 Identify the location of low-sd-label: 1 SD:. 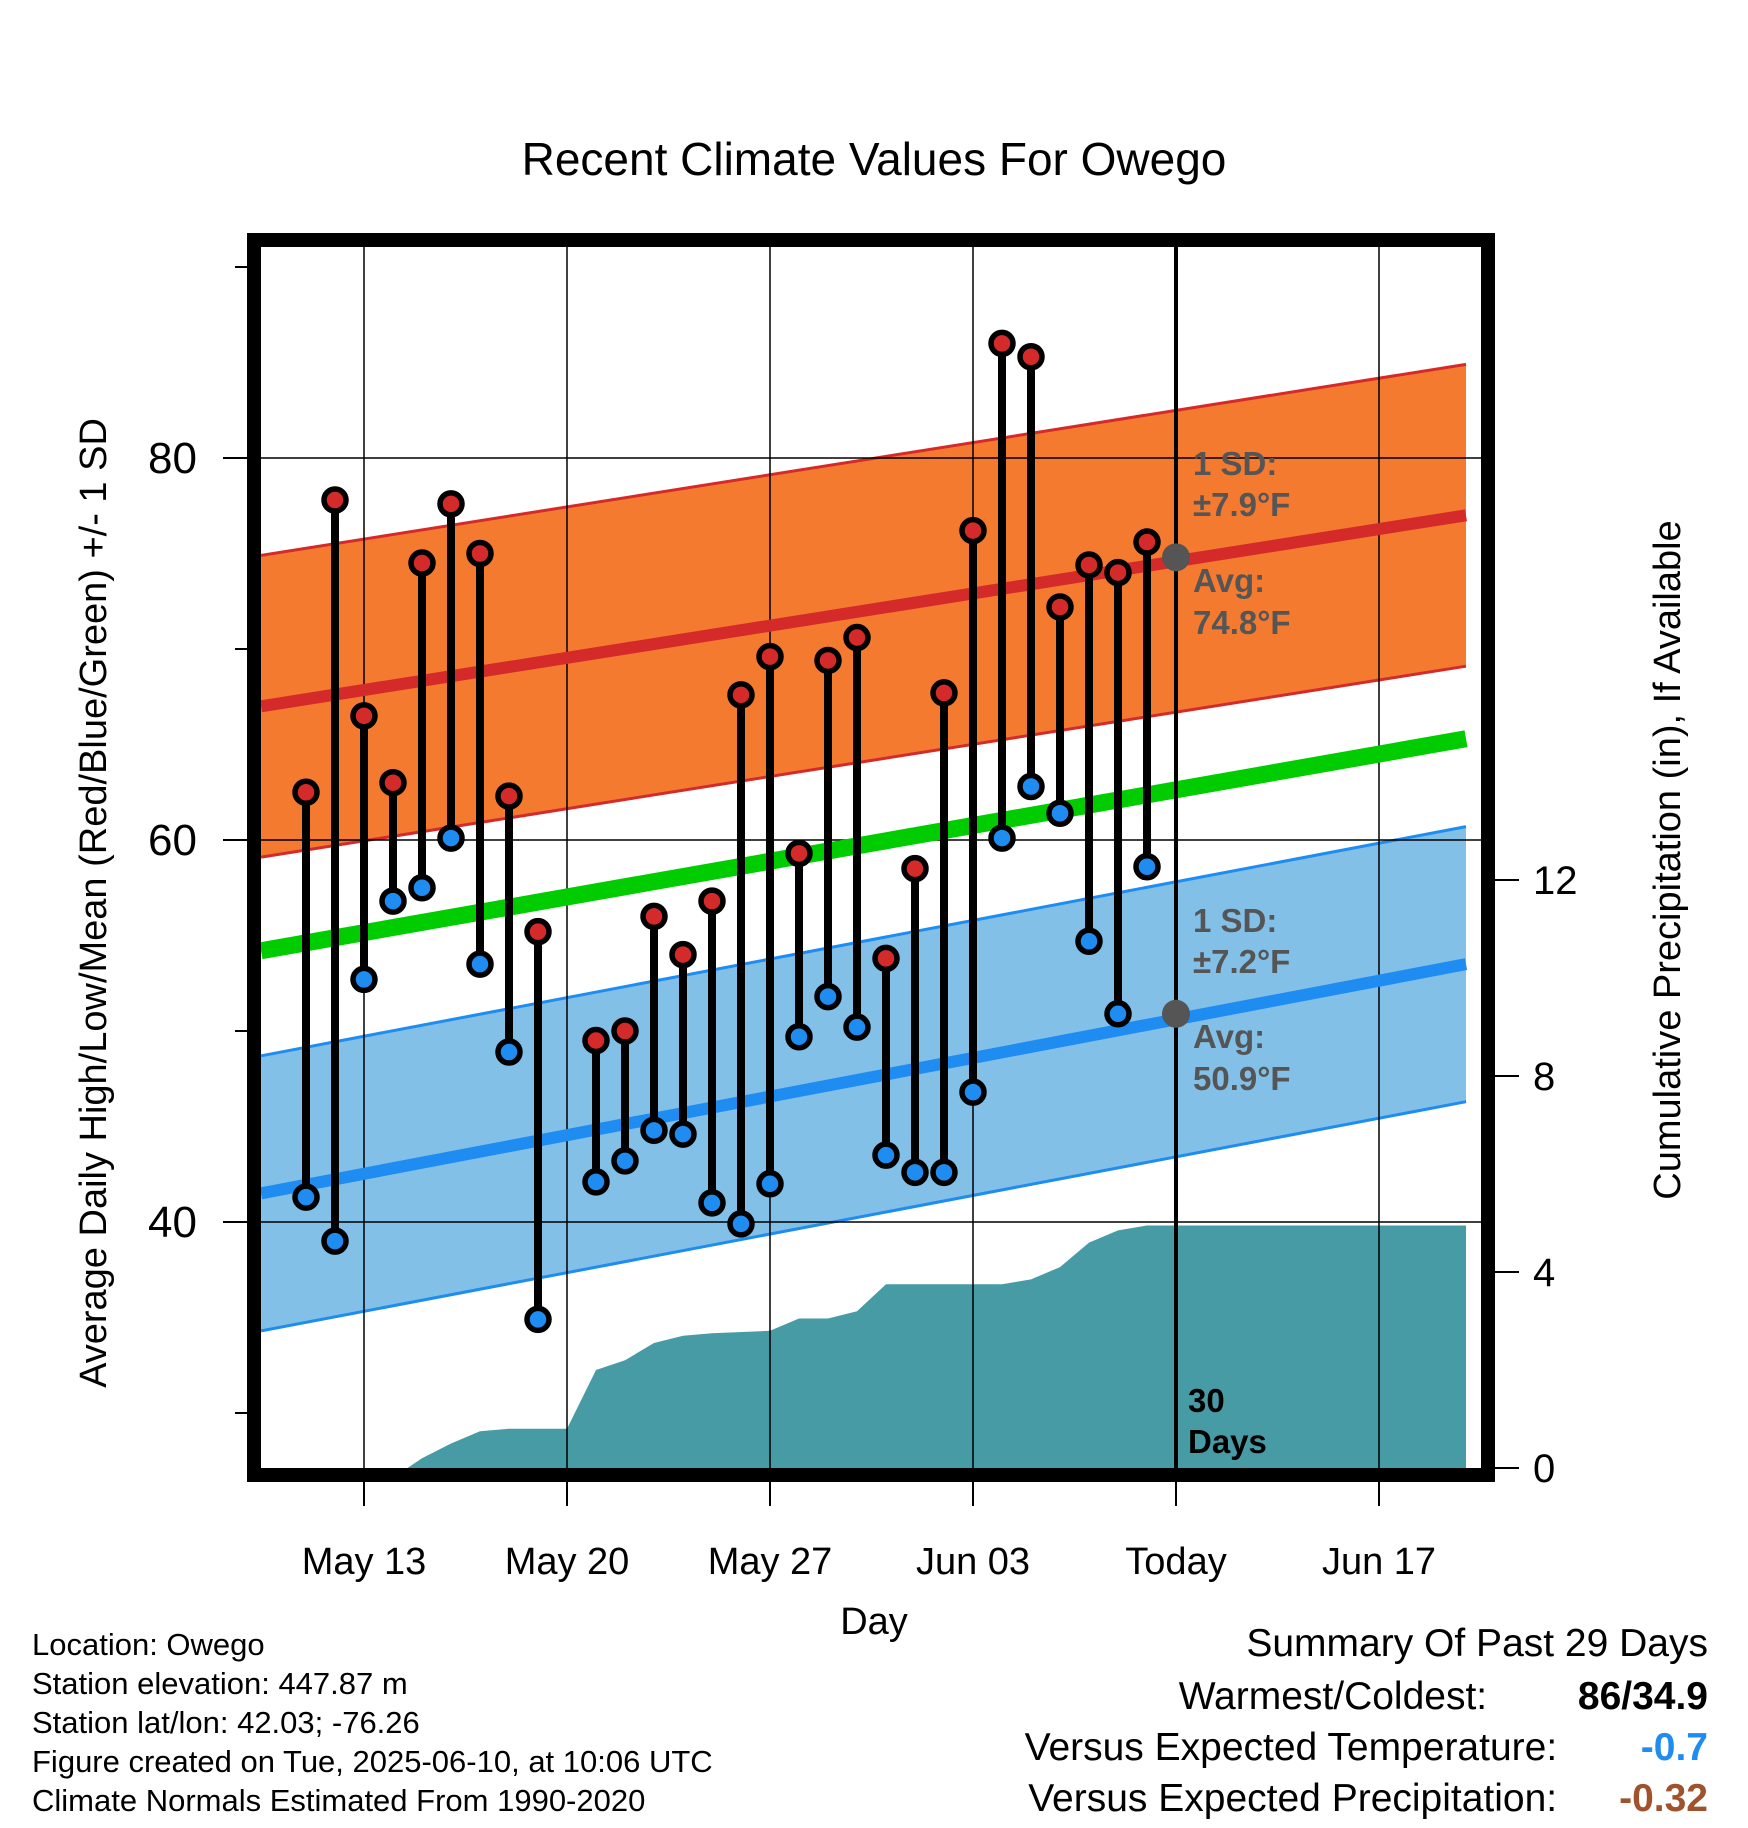
(1235, 920).